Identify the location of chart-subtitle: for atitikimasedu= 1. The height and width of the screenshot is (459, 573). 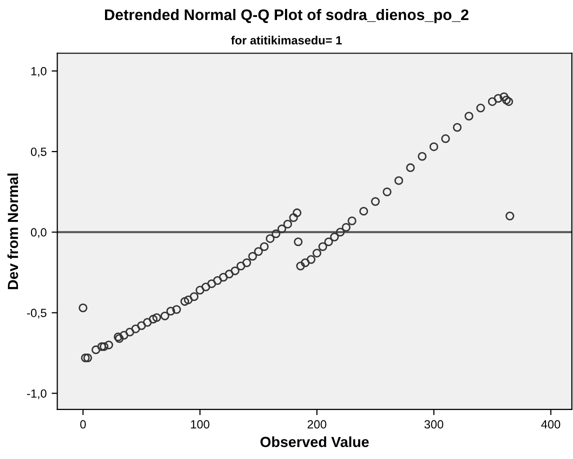
(286, 40).